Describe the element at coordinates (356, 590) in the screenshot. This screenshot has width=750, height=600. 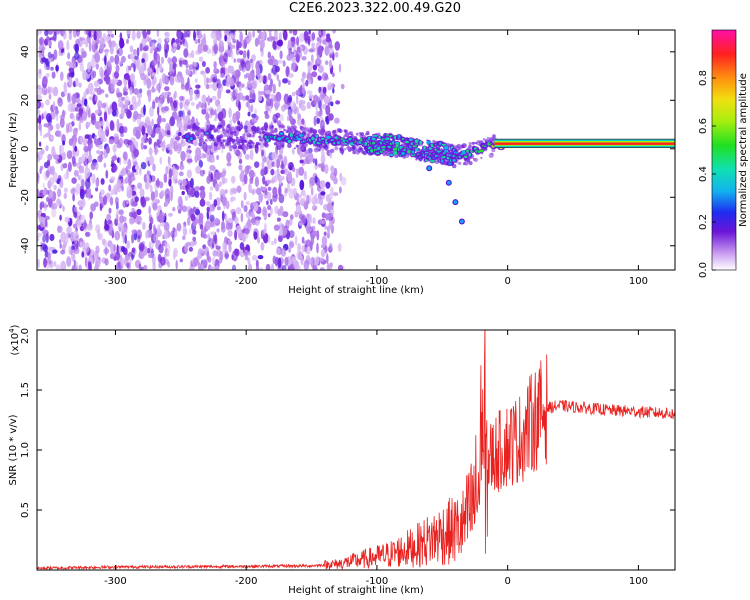
I see `snr-x-axis-label: Height of straight line (km)` at that location.